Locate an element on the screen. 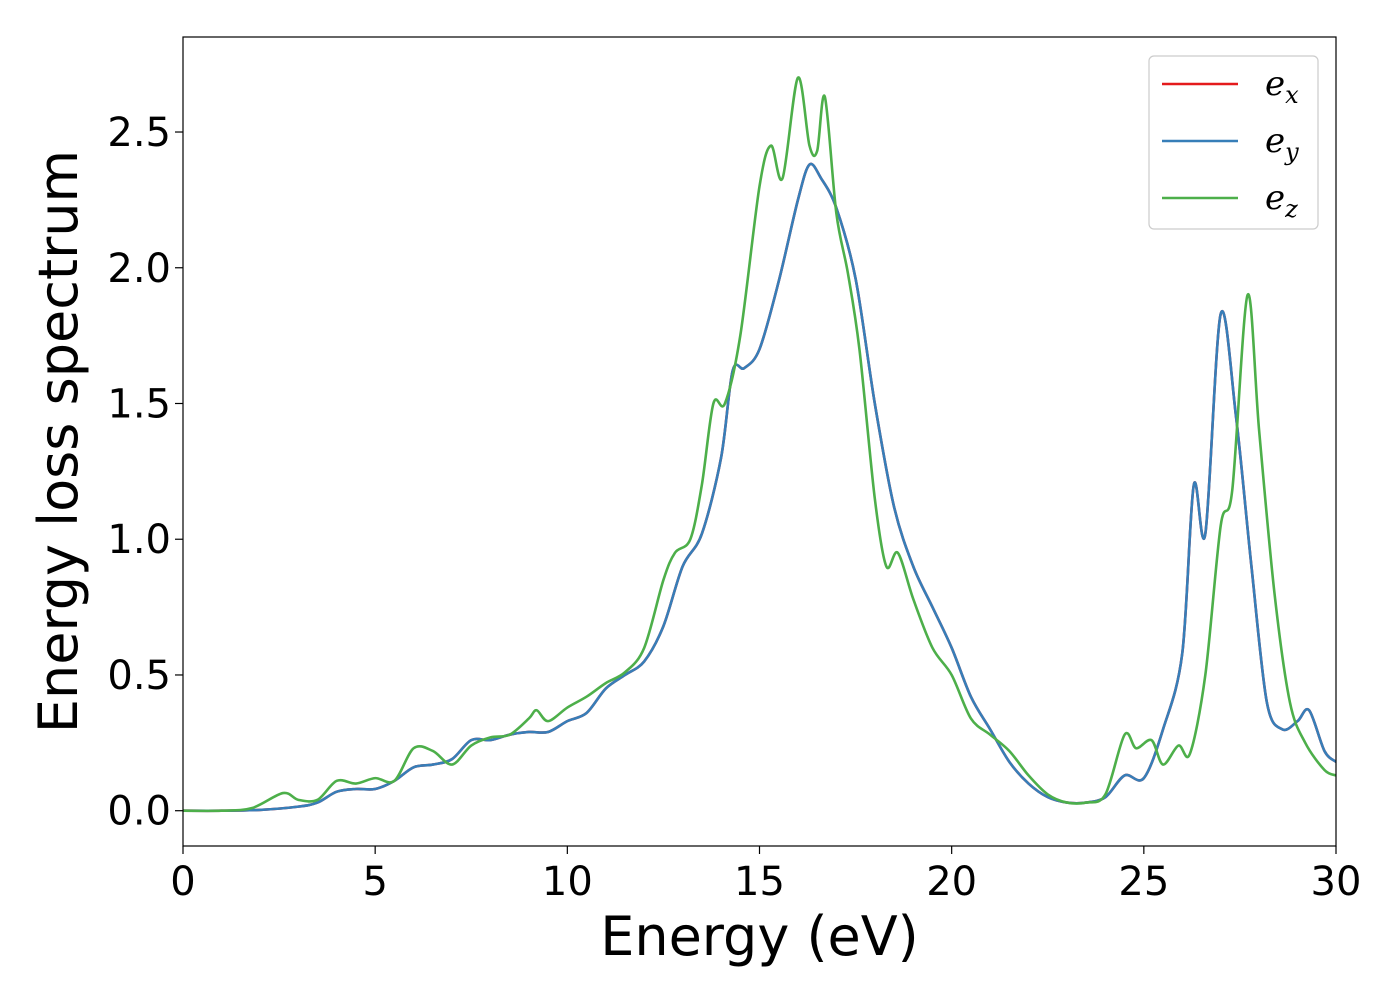  x-tick-label: 5 is located at coordinates (374, 882).